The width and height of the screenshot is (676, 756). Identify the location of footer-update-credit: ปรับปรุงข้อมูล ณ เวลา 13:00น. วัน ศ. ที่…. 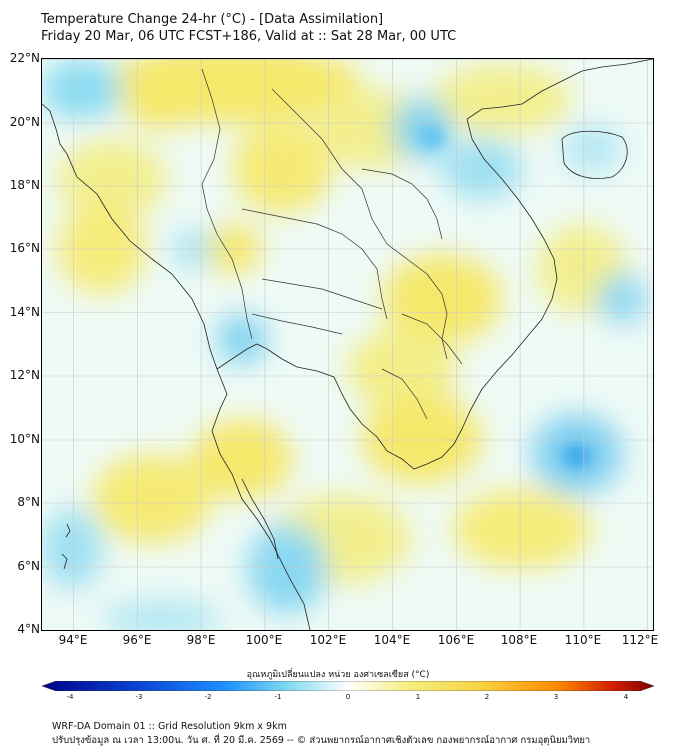
(321, 740).